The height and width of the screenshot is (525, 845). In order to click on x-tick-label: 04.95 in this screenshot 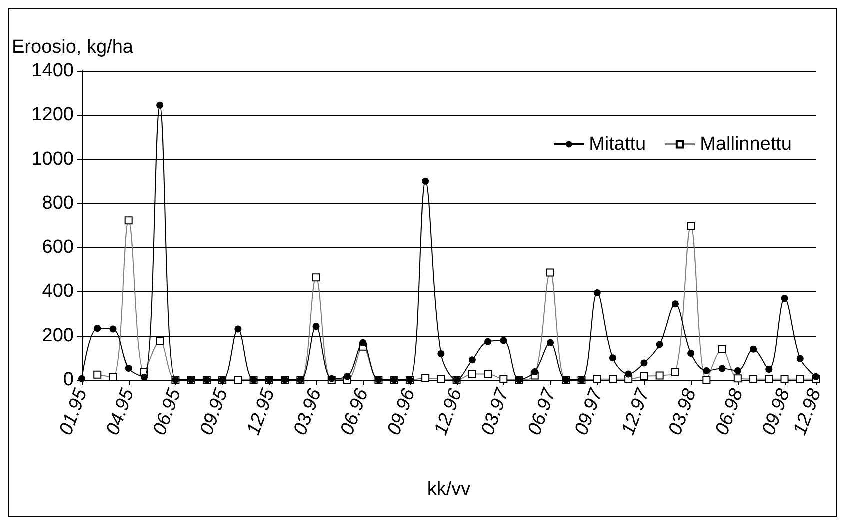, I will do `click(120, 412)`.